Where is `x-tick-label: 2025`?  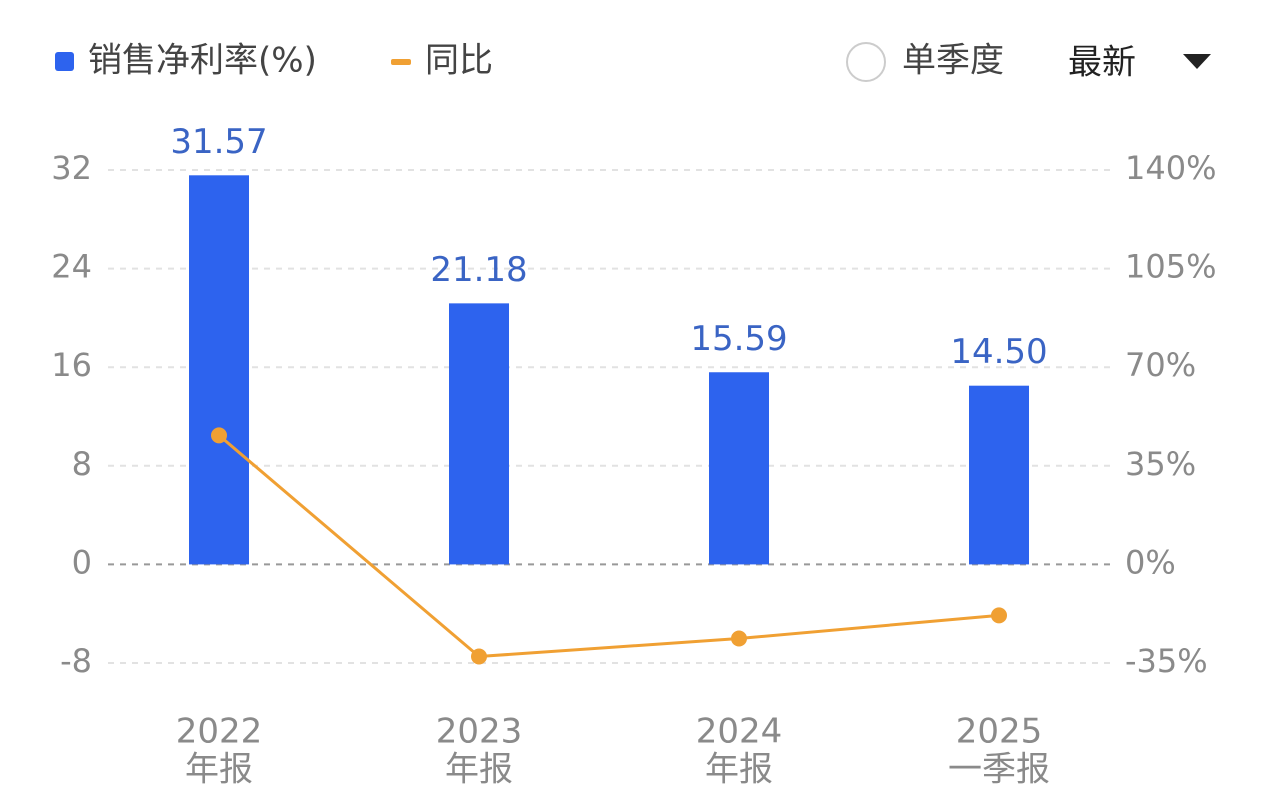
x-tick-label: 2025 is located at coordinates (999, 732).